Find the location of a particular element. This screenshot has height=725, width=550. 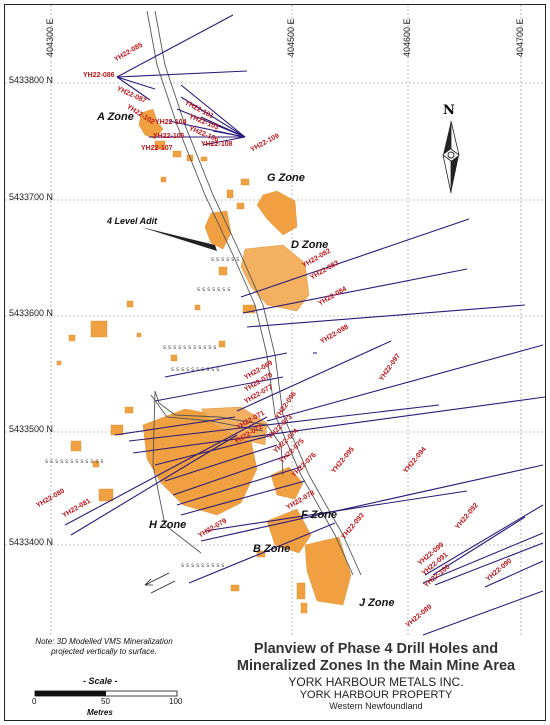

northing-label: 5433800 N is located at coordinates (31, 80).